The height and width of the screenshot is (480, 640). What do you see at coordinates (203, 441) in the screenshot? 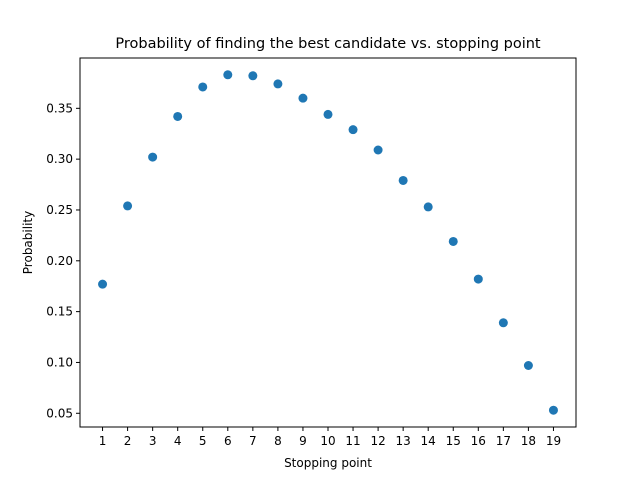
I see `x-tick-label: 5` at bounding box center [203, 441].